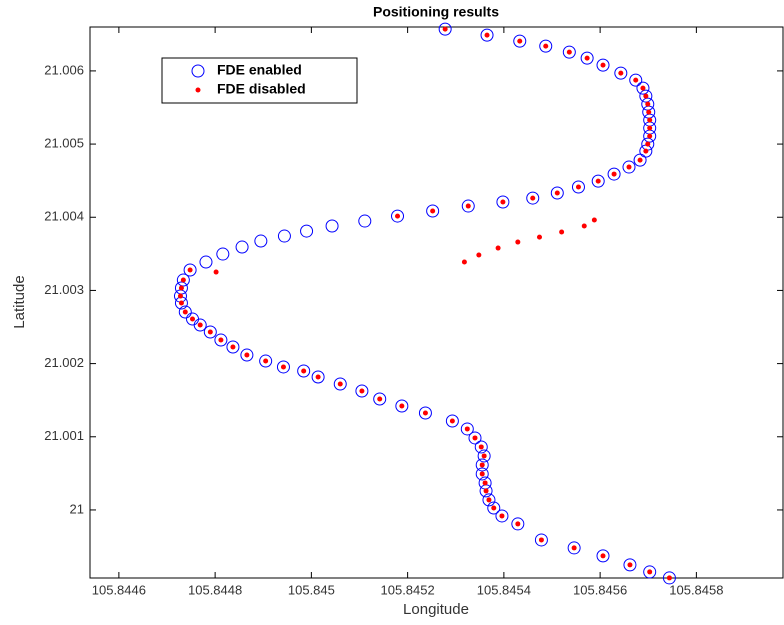 The height and width of the screenshot is (625, 784). What do you see at coordinates (64, 362) in the screenshot?
I see `y-tick-label: 21.002` at bounding box center [64, 362].